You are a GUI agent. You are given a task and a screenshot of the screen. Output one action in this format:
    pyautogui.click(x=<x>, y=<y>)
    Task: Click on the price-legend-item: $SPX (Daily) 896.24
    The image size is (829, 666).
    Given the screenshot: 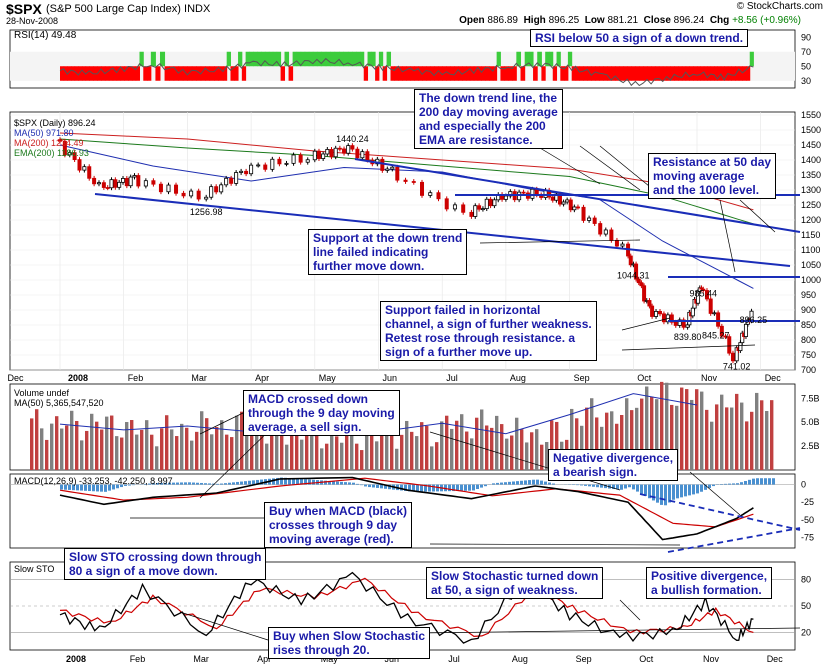 What is the action you would take?
    pyautogui.click(x=55, y=123)
    